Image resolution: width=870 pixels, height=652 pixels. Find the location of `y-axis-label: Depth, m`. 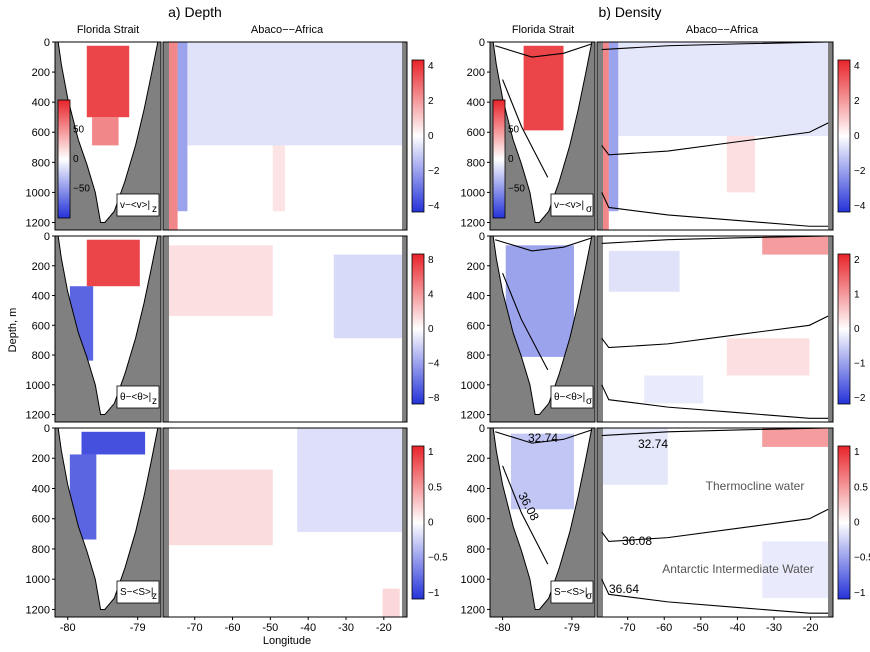

y-axis-label: Depth, m is located at coordinates (13, 330).